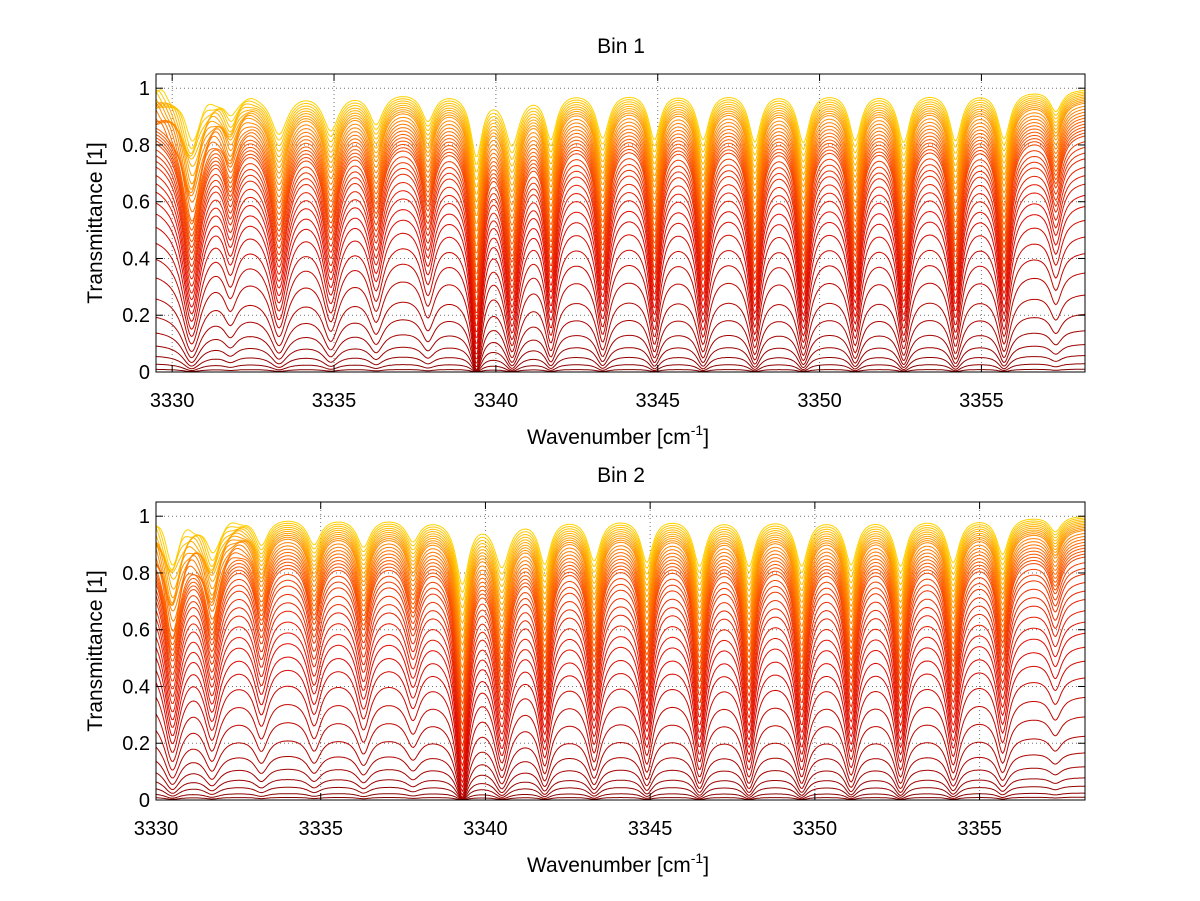 The image size is (1200, 901). I want to click on chart-title: Bin 2, so click(621, 475).